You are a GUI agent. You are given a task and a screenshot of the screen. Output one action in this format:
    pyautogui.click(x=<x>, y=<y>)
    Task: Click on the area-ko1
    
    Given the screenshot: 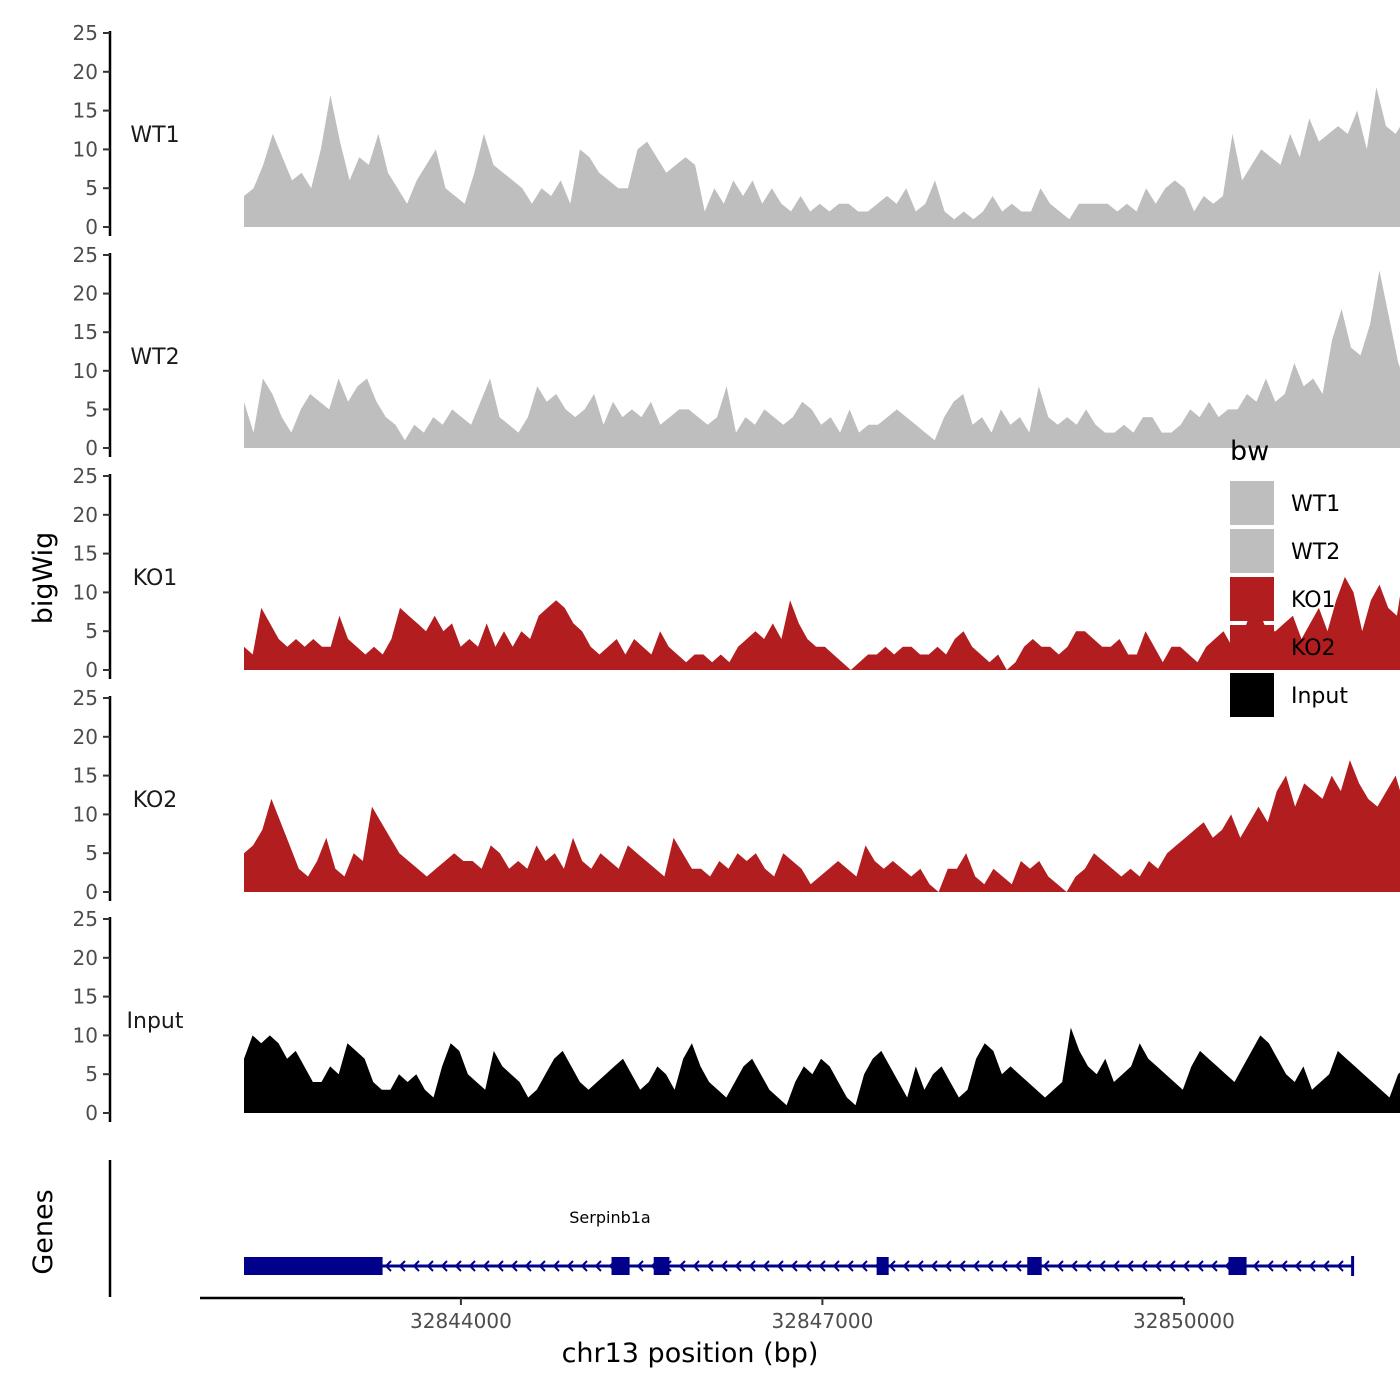 What is the action you would take?
    pyautogui.click(x=822, y=623)
    